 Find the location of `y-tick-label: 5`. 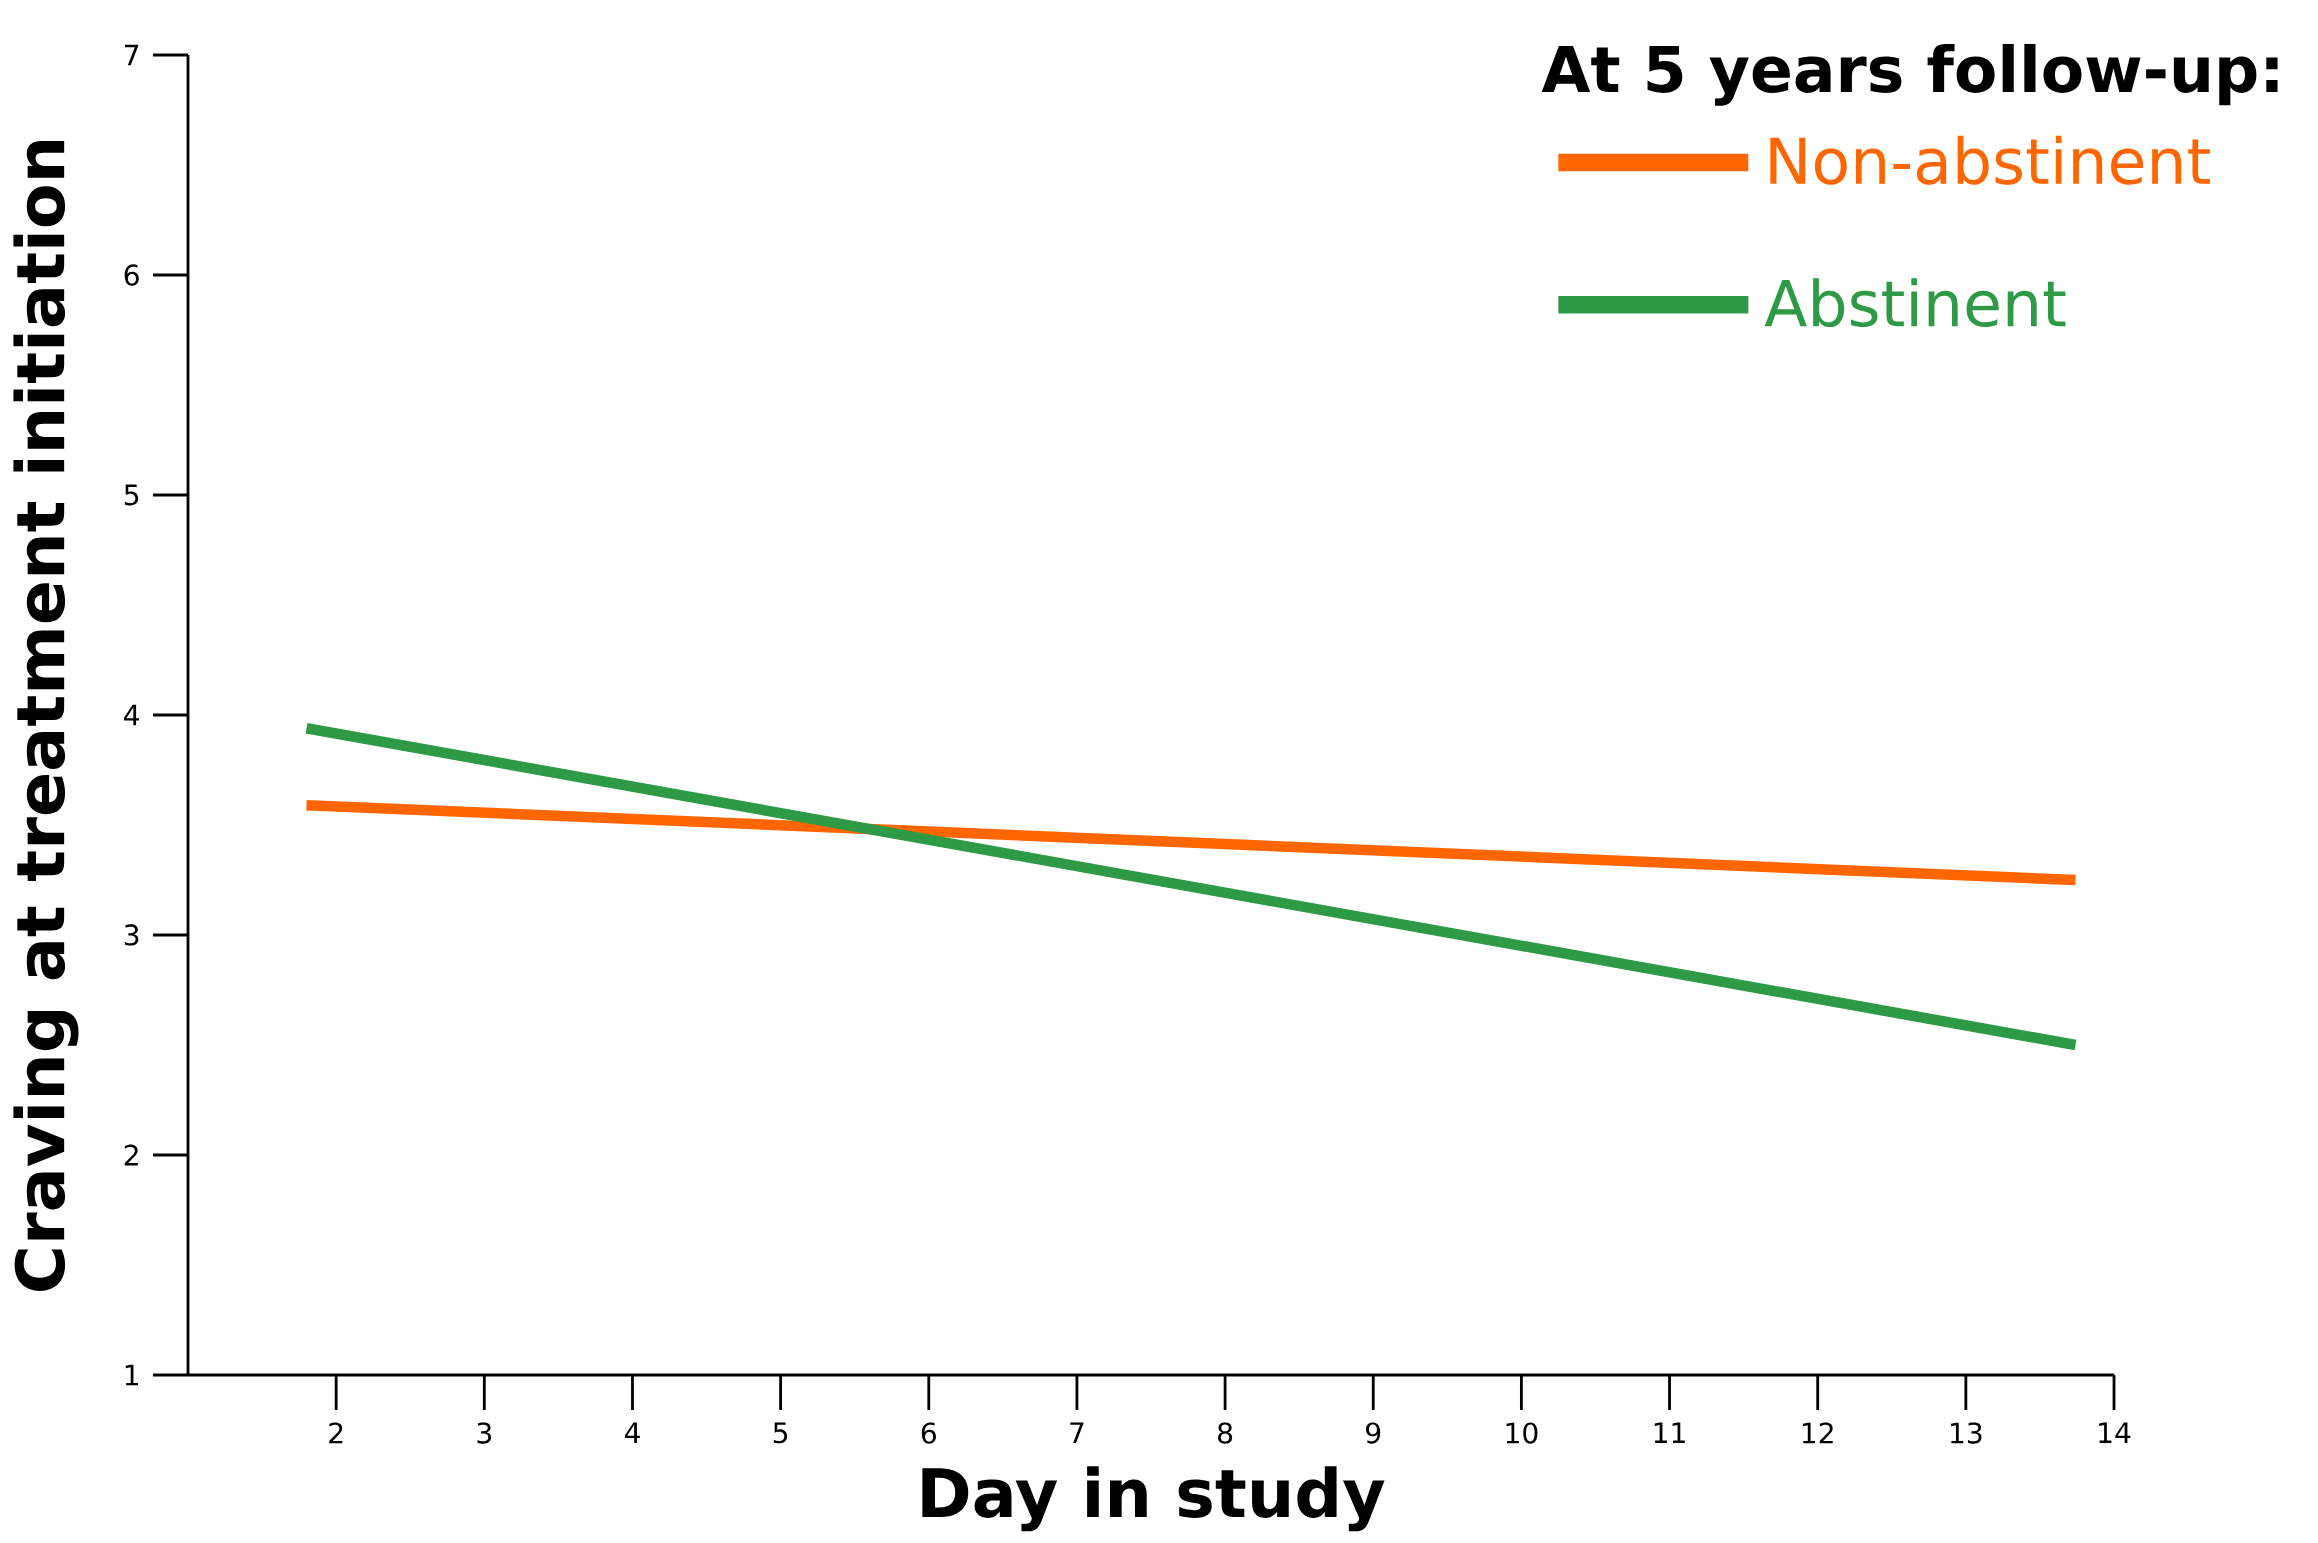

y-tick-label: 5 is located at coordinates (131, 495).